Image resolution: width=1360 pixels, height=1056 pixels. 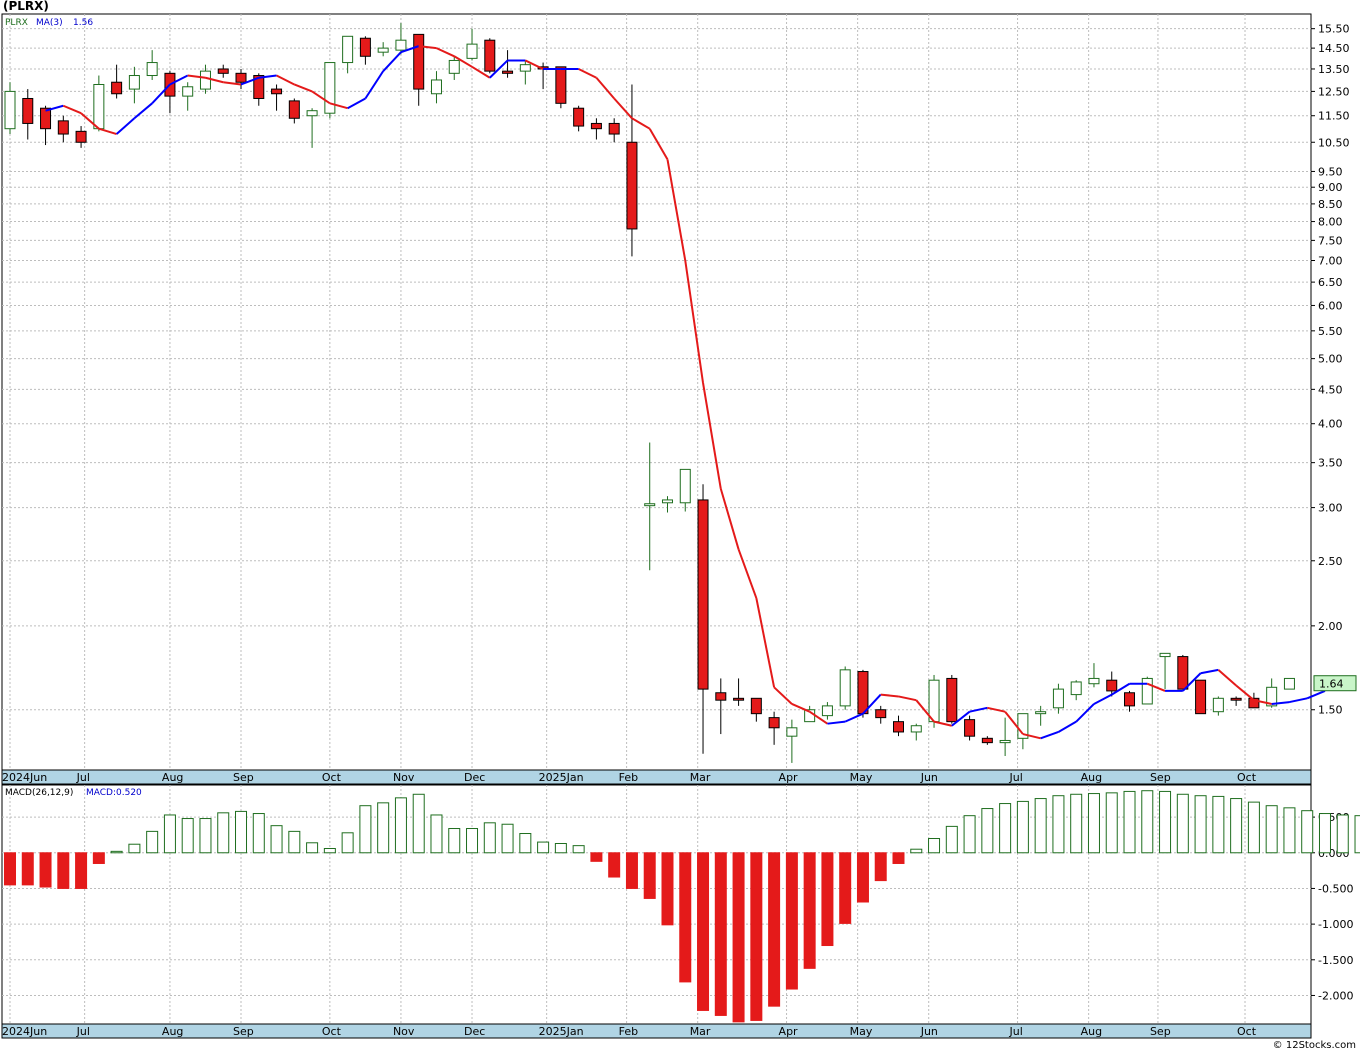 What do you see at coordinates (1160, 1031) in the screenshot?
I see `x-tick-label-macd: Sep` at bounding box center [1160, 1031].